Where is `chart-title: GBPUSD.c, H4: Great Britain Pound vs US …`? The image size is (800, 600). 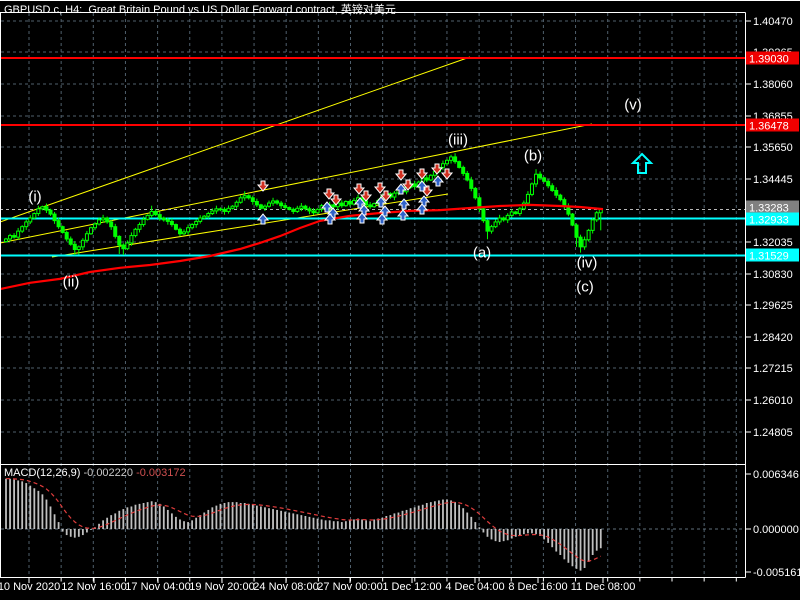 chart-title: GBPUSD.c, H4: Great Britain Pound vs US … is located at coordinates (200, 10).